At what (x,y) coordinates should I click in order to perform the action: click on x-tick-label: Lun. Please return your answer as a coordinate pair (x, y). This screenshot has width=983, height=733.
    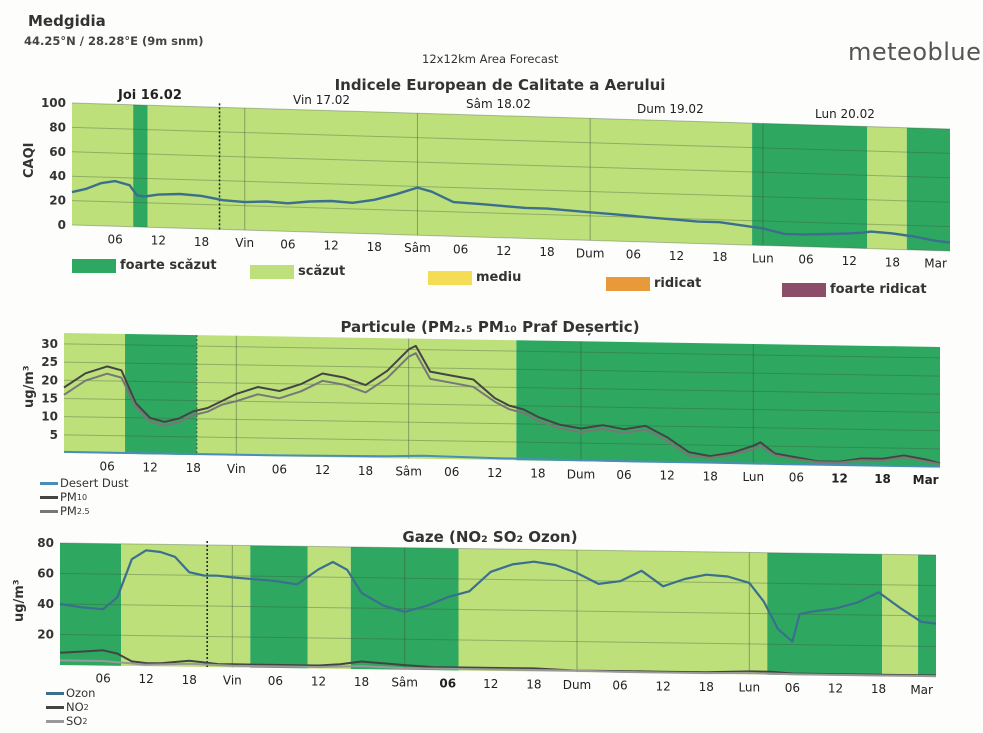
    Looking at the image, I should click on (749, 687).